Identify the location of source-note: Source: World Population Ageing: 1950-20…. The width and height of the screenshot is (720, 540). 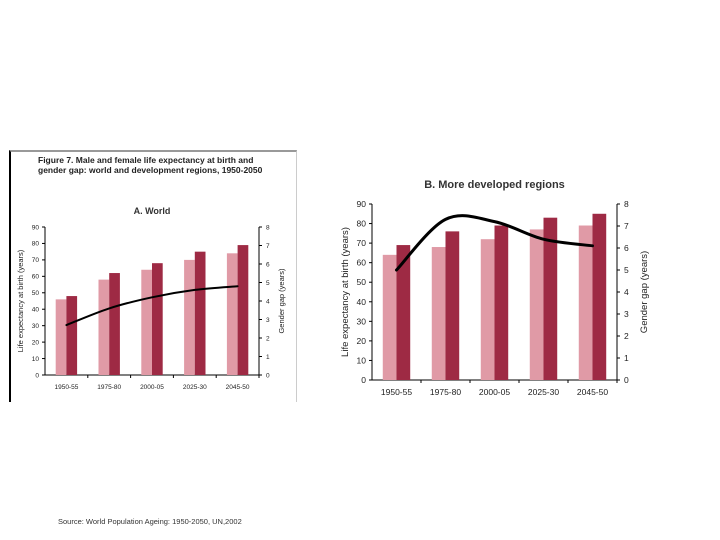
(150, 521).